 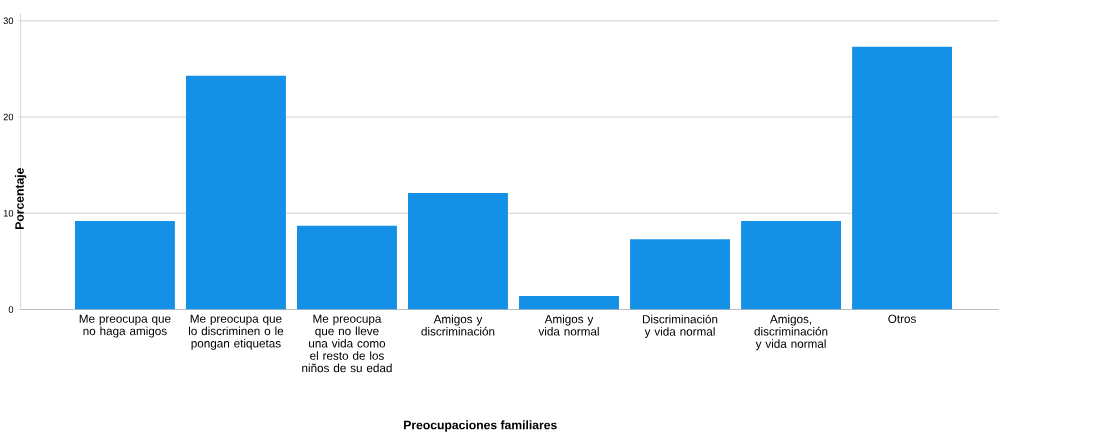 What do you see at coordinates (680, 326) in the screenshot?
I see `x-tick-label: Discriminación y vida normal` at bounding box center [680, 326].